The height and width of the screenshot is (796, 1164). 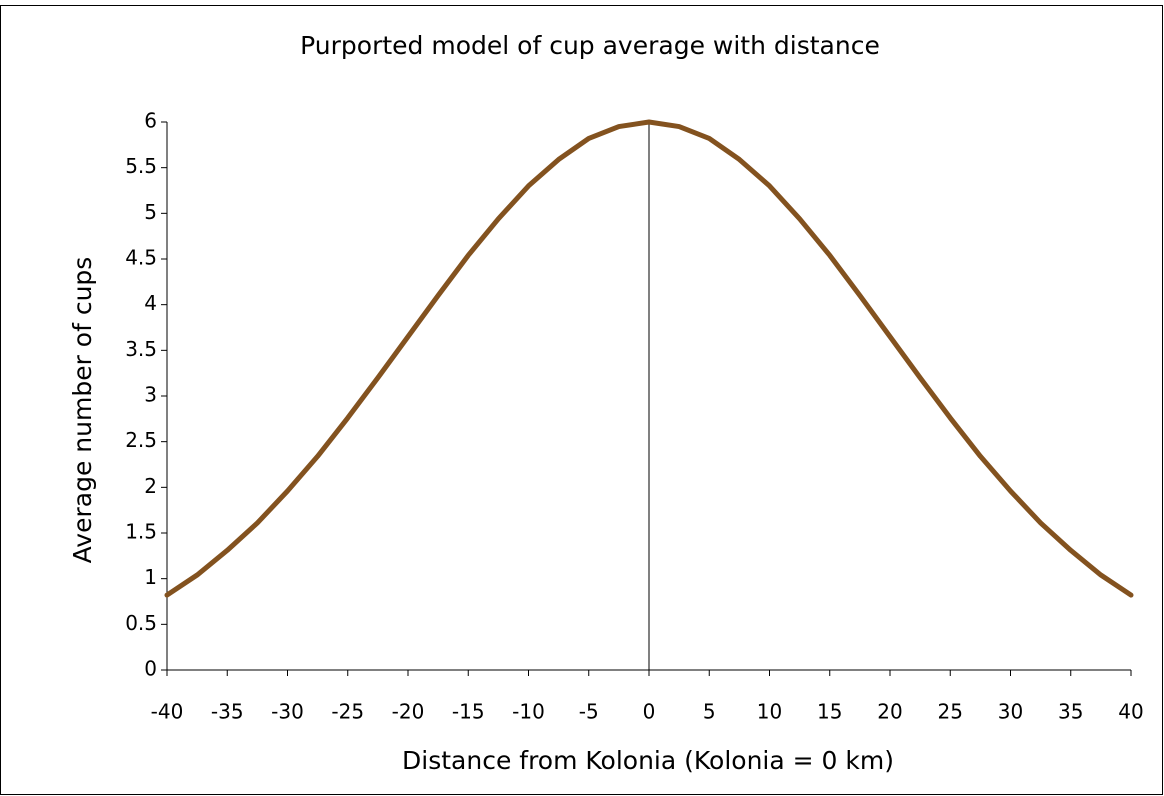 I want to click on x-tick-label: -5, so click(x=589, y=712).